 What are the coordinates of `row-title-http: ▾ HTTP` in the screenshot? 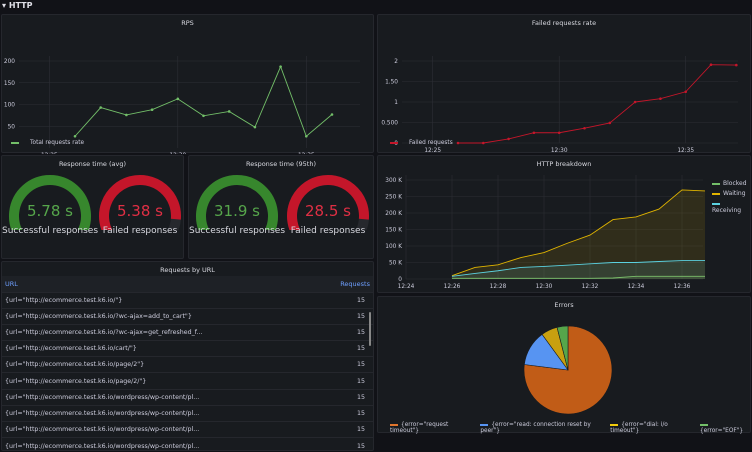 It's located at (17, 5).